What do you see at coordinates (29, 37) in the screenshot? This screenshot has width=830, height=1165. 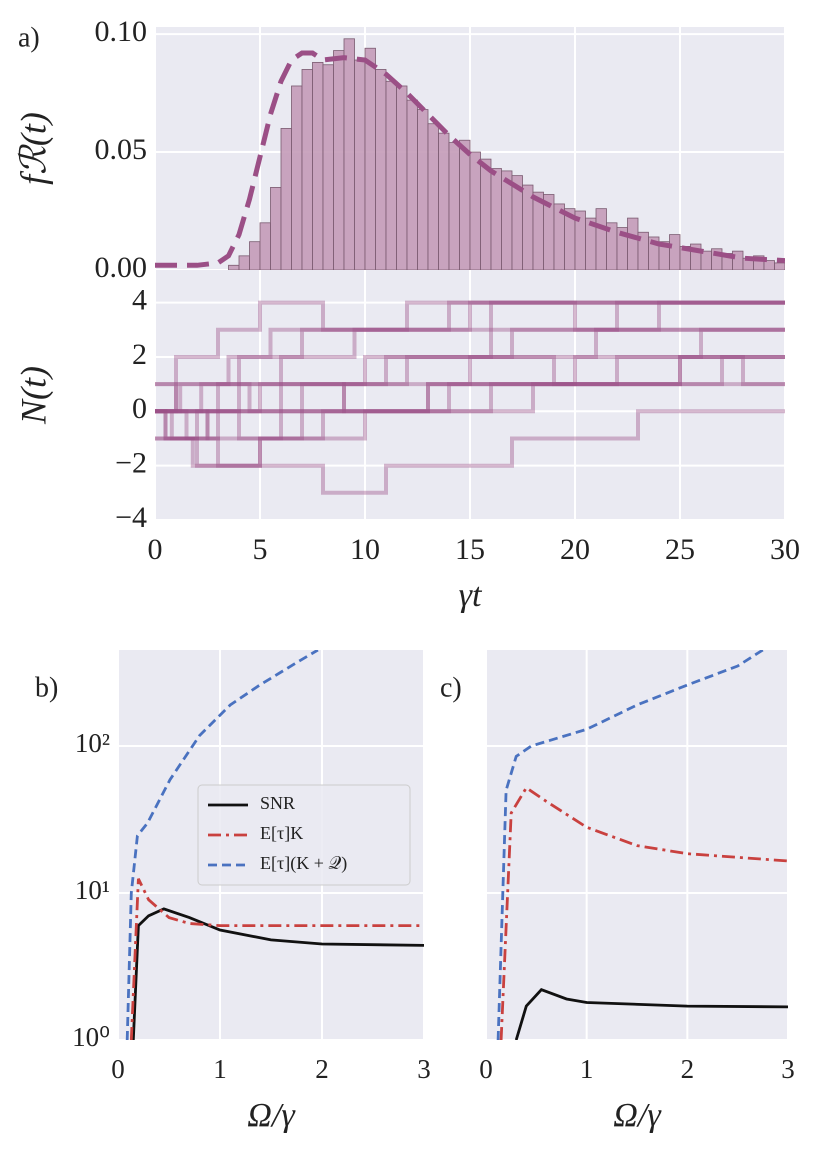 I see `panel-label: a)` at bounding box center [29, 37].